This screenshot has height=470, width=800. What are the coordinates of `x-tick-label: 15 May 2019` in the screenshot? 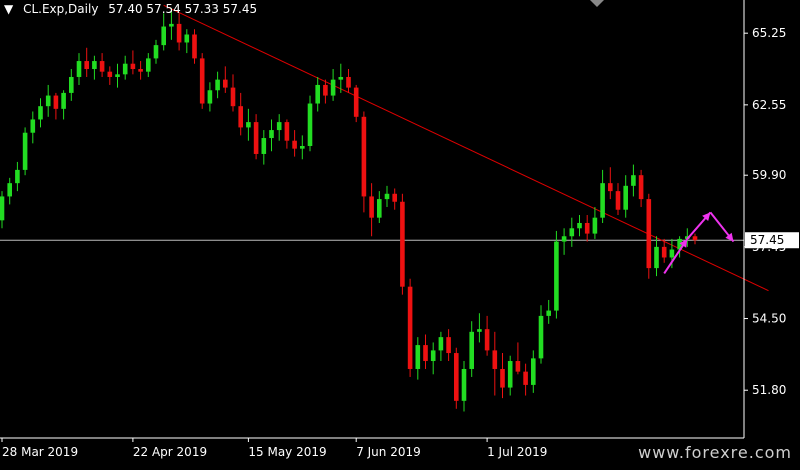 It's located at (287, 452).